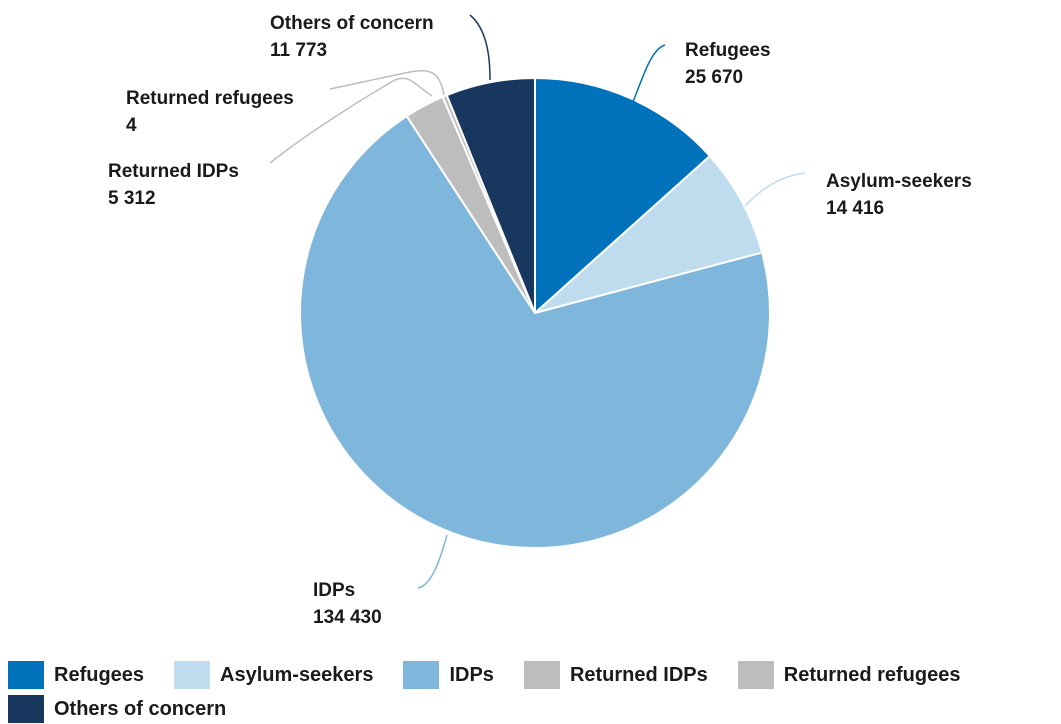  I want to click on data-label-name-asylum-seekers: Asylum-seekers, so click(899, 181).